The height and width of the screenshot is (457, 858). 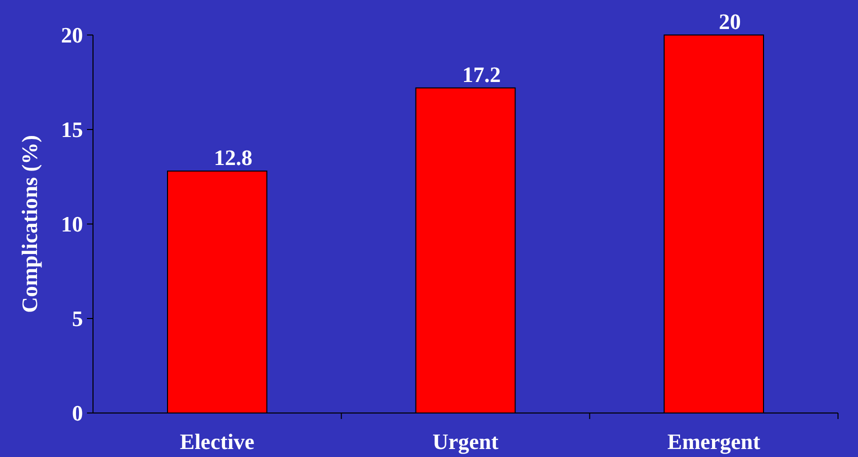 I want to click on x-tick-label: Emergent, so click(x=714, y=441).